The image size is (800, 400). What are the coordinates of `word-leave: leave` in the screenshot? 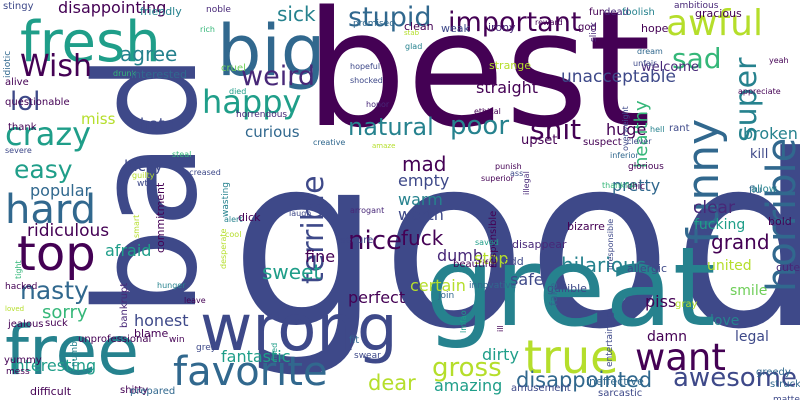 It's located at (195, 300).